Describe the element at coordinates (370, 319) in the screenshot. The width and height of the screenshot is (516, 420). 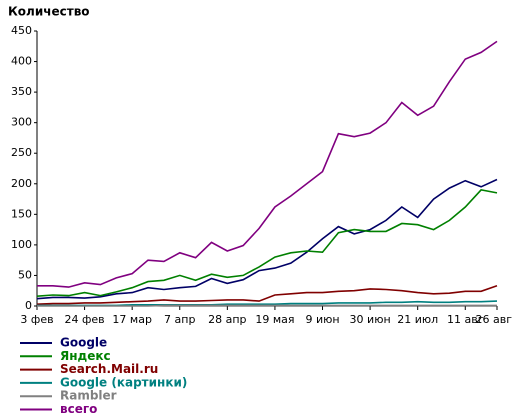
I see `x-tick-label: 30 июн` at that location.